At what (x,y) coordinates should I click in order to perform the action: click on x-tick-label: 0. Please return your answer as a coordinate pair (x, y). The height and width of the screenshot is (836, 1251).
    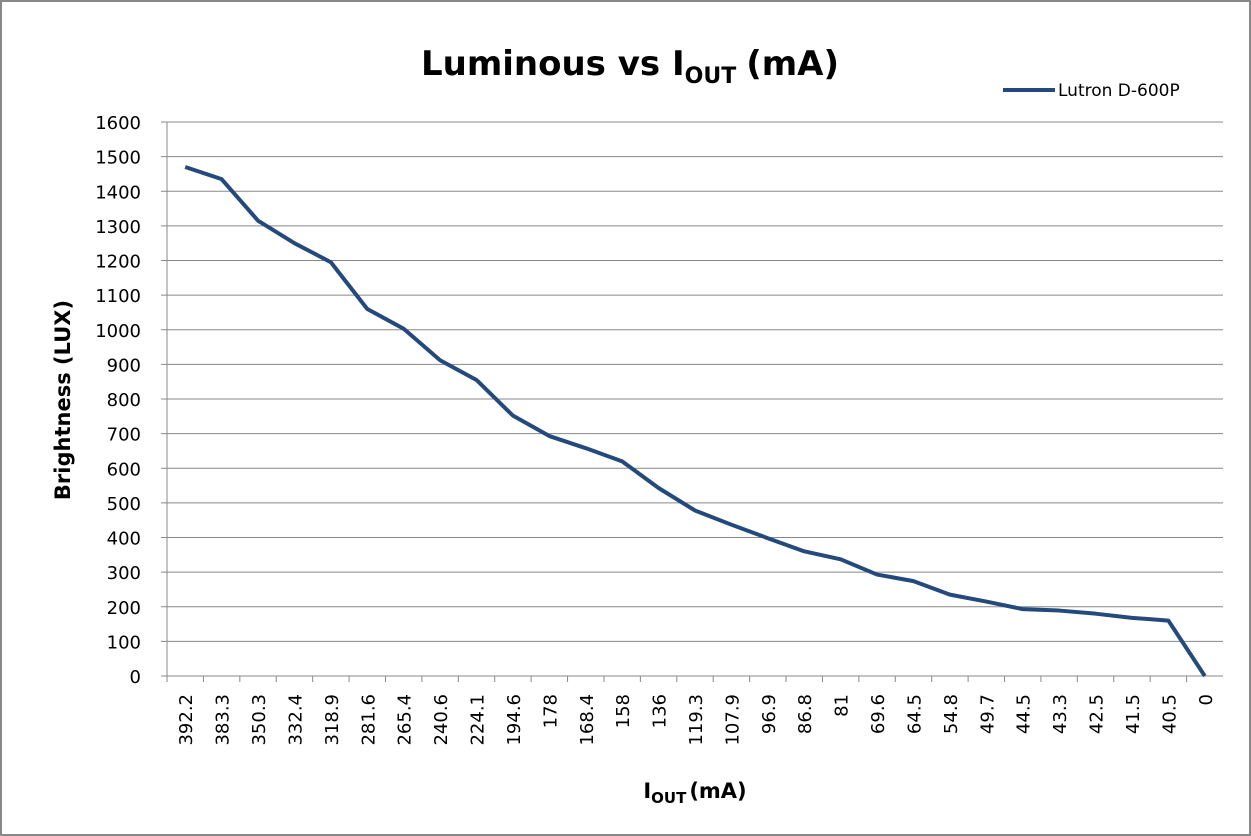
    Looking at the image, I should click on (1206, 699).